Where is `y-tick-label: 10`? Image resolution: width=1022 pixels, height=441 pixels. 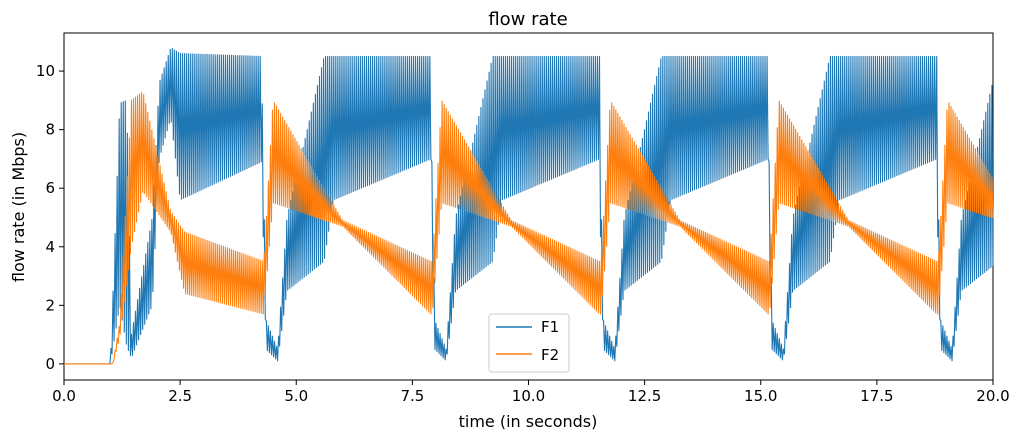 y-tick-label: 10 is located at coordinates (45, 71).